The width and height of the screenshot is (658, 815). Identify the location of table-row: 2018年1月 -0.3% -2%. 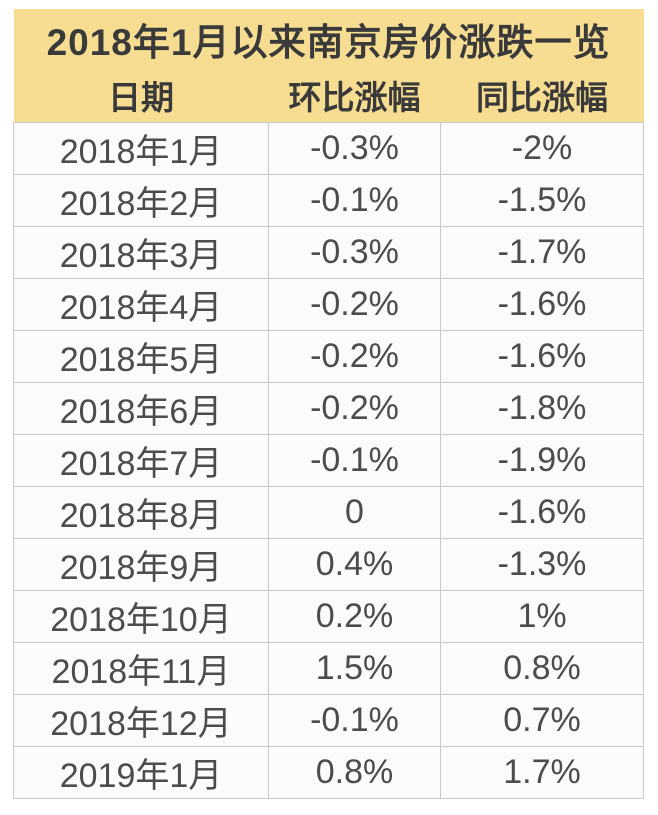
(329, 148).